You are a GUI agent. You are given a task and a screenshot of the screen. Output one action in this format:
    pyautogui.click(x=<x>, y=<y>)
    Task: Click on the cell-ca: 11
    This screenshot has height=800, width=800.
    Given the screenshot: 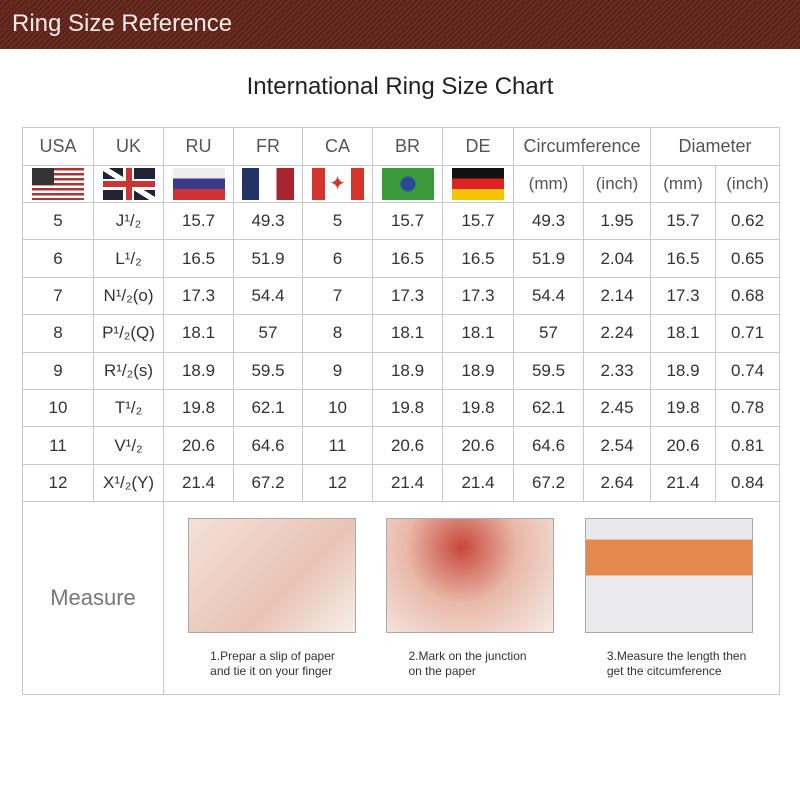 What is the action you would take?
    pyautogui.click(x=337, y=445)
    